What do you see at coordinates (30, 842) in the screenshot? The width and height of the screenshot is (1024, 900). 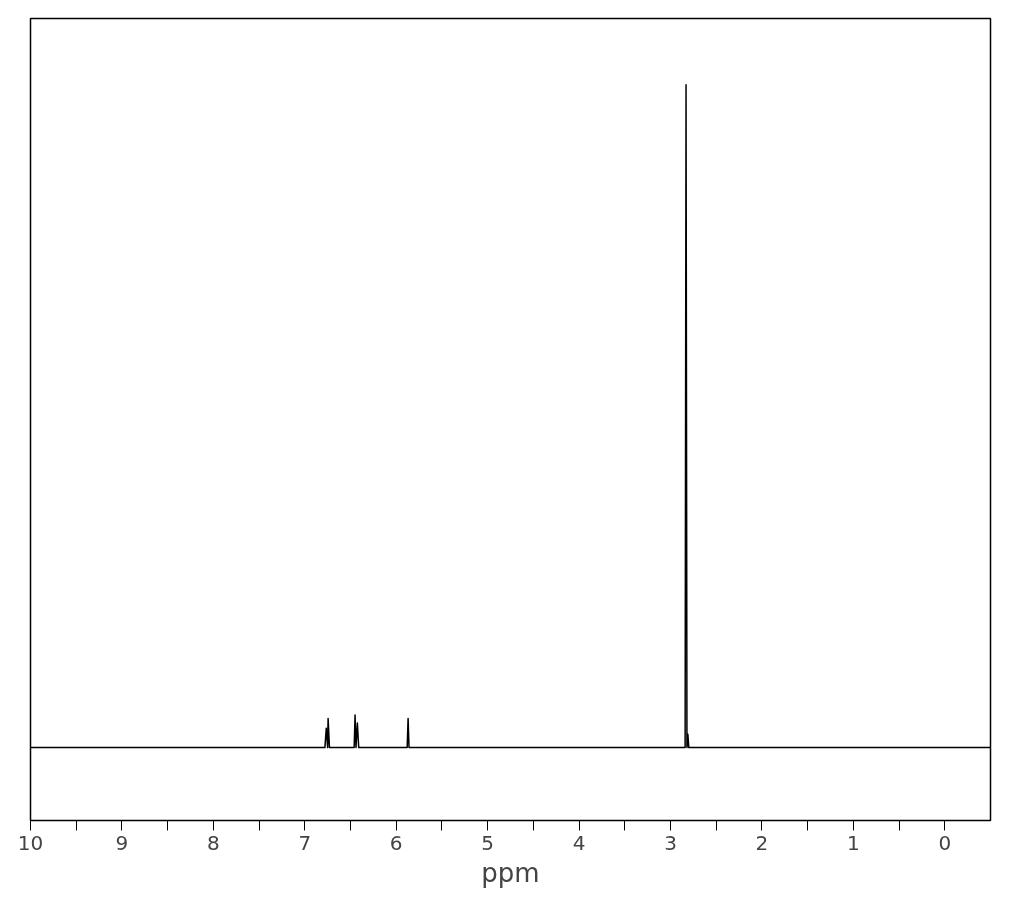 I see `x-tick-label: 10` at bounding box center [30, 842].